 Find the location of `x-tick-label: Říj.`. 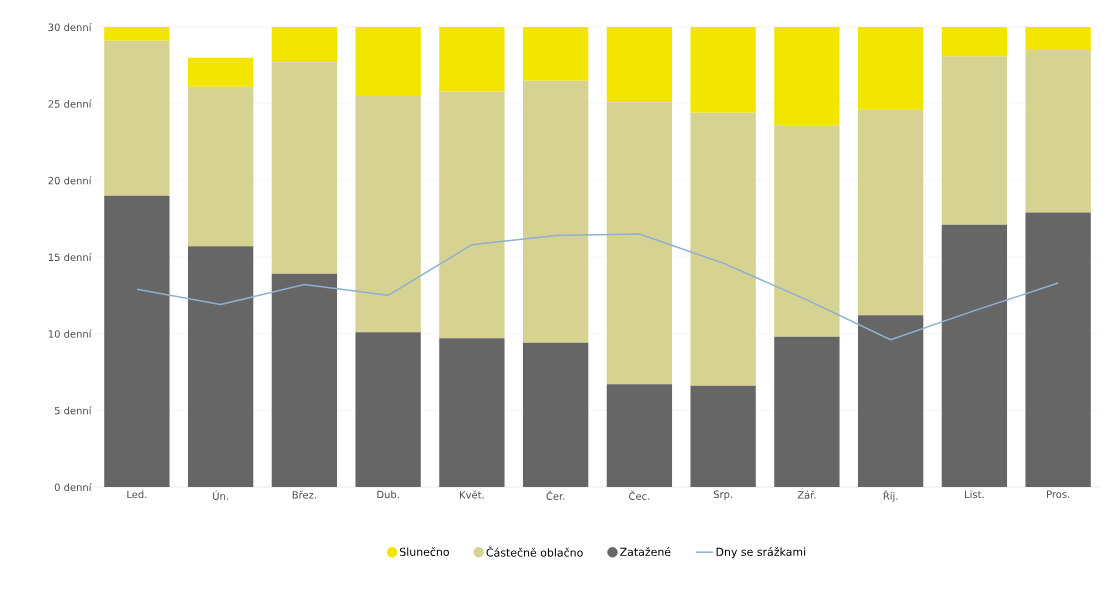

x-tick-label: Říj. is located at coordinates (890, 496).